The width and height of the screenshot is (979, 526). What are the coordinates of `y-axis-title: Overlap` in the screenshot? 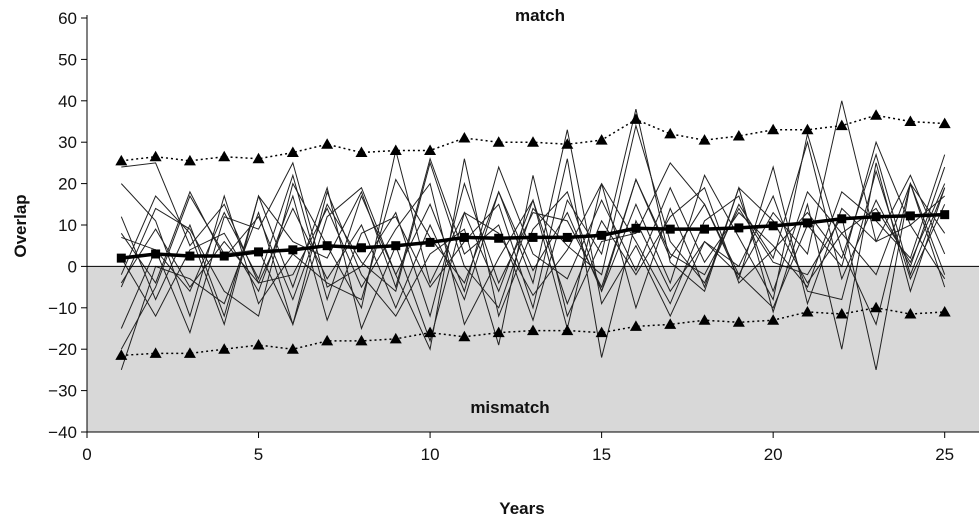 It's located at (20, 225).